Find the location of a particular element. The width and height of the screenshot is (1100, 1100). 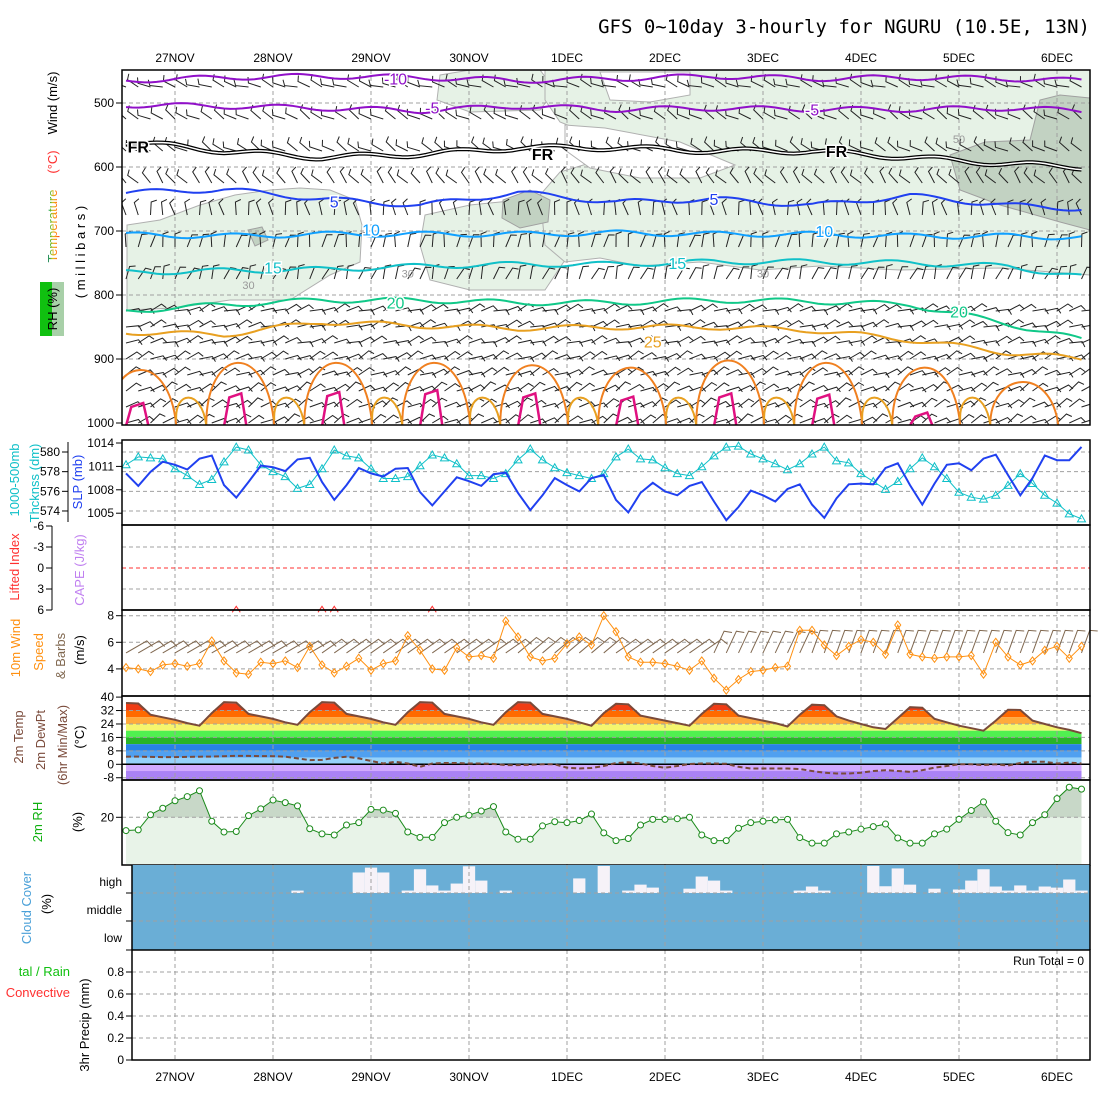

axis-tick-label: 0.6 is located at coordinates (115, 994).